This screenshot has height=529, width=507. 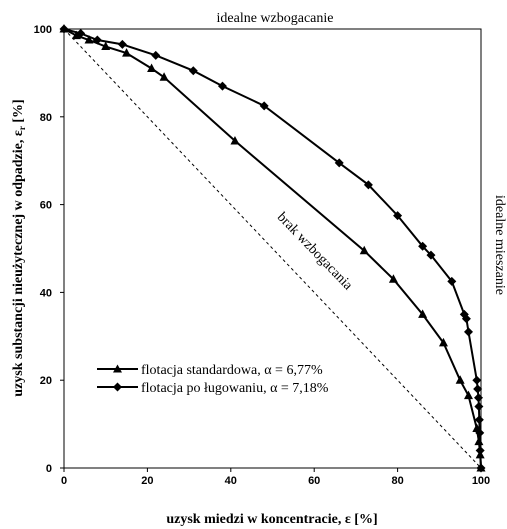 I want to click on annotation-no-enrichment: brak wzbogacania, so click(x=315, y=252).